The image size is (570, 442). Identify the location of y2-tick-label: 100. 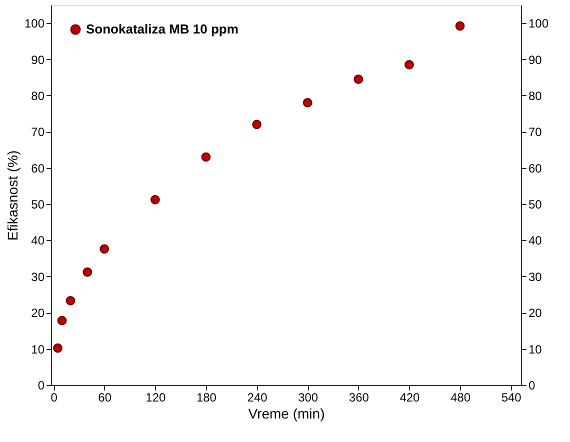
(538, 23).